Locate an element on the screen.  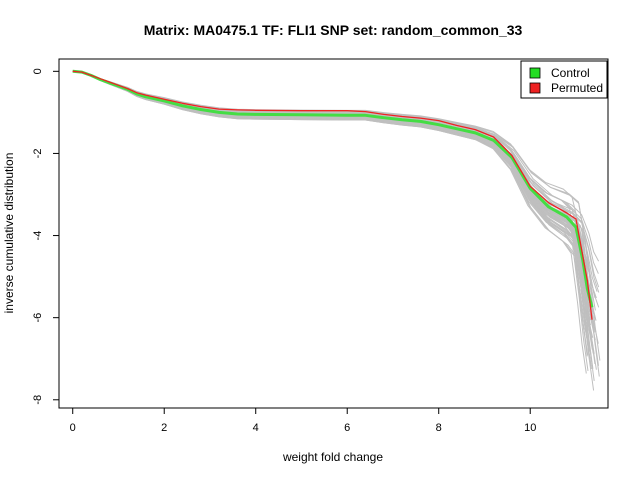
x-axis: 0 2 4 6 8 10 is located at coordinates (303, 420).